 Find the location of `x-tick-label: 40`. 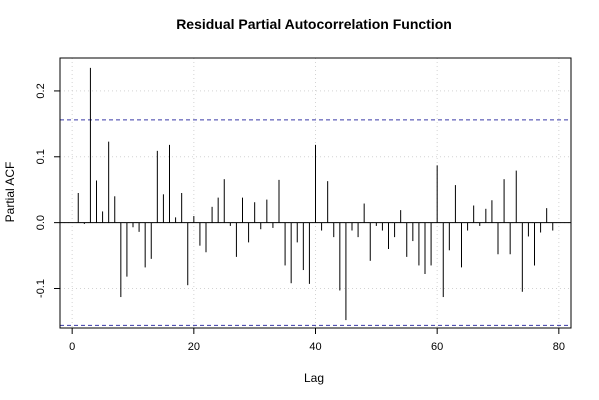

x-tick-label: 40 is located at coordinates (315, 347).